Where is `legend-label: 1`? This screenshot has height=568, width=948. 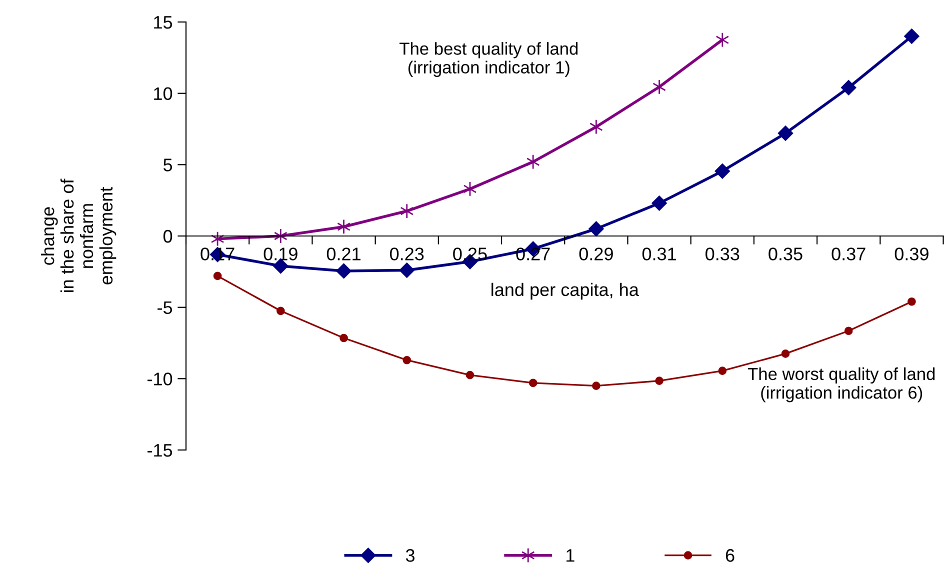 legend-label: 1 is located at coordinates (570, 555).